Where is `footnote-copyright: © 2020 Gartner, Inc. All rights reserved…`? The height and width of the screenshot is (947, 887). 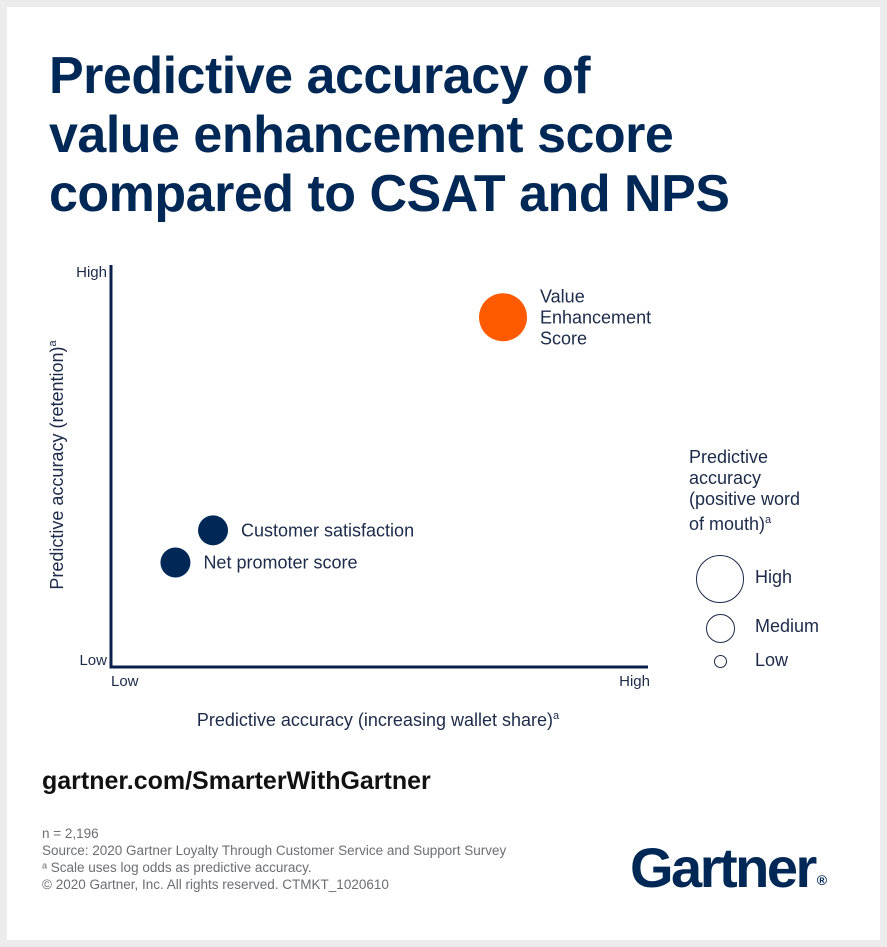
footnote-copyright: © 2020 Gartner, Inc. All rights reserved… is located at coordinates (215, 884).